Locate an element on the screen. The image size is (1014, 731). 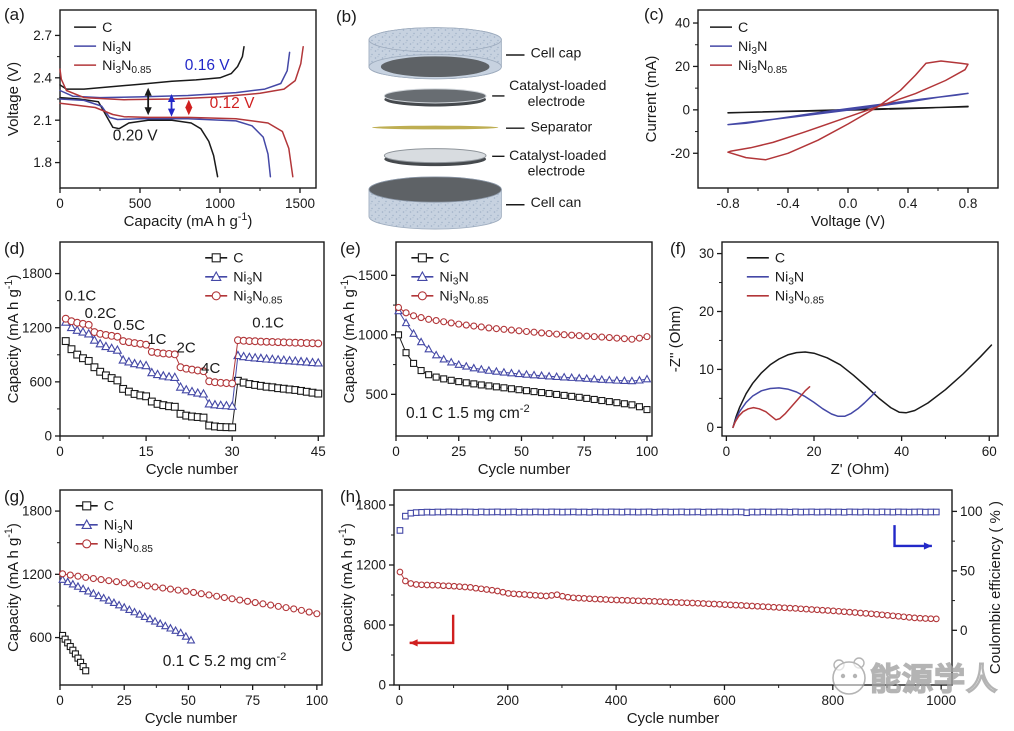
svg-text: -0.8 is located at coordinates (727, 203).